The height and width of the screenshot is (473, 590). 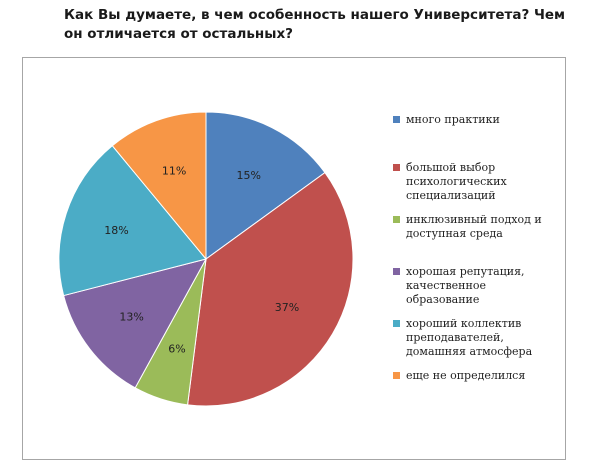 I want to click on slice-value-label-1: 15%, so click(x=248, y=175).